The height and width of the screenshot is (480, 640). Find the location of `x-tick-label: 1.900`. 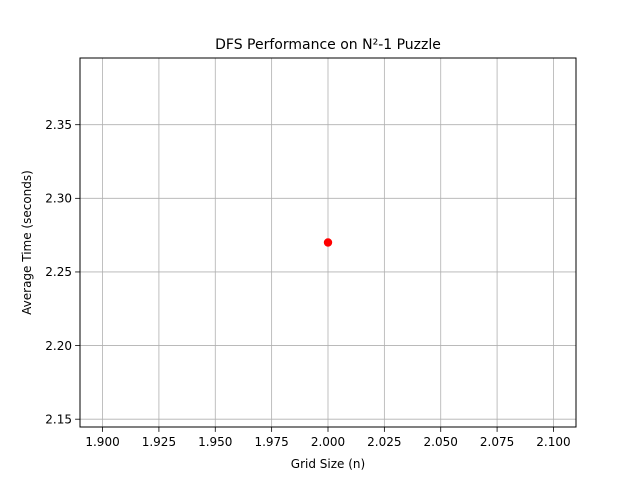

x-tick-label: 1.900 is located at coordinates (102, 442).